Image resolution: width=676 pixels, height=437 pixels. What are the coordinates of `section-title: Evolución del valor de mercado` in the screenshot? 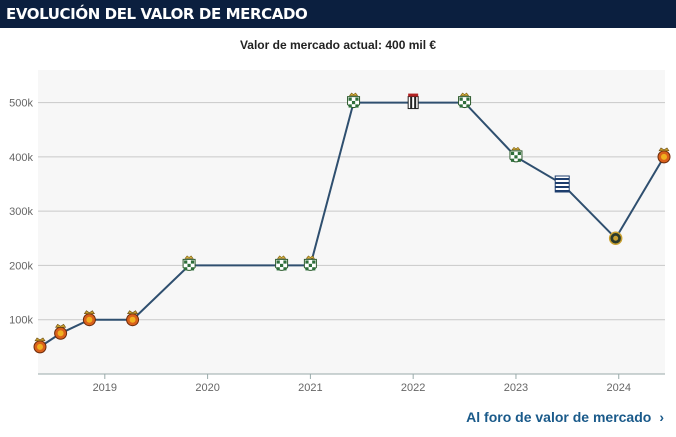 It's located at (157, 14).